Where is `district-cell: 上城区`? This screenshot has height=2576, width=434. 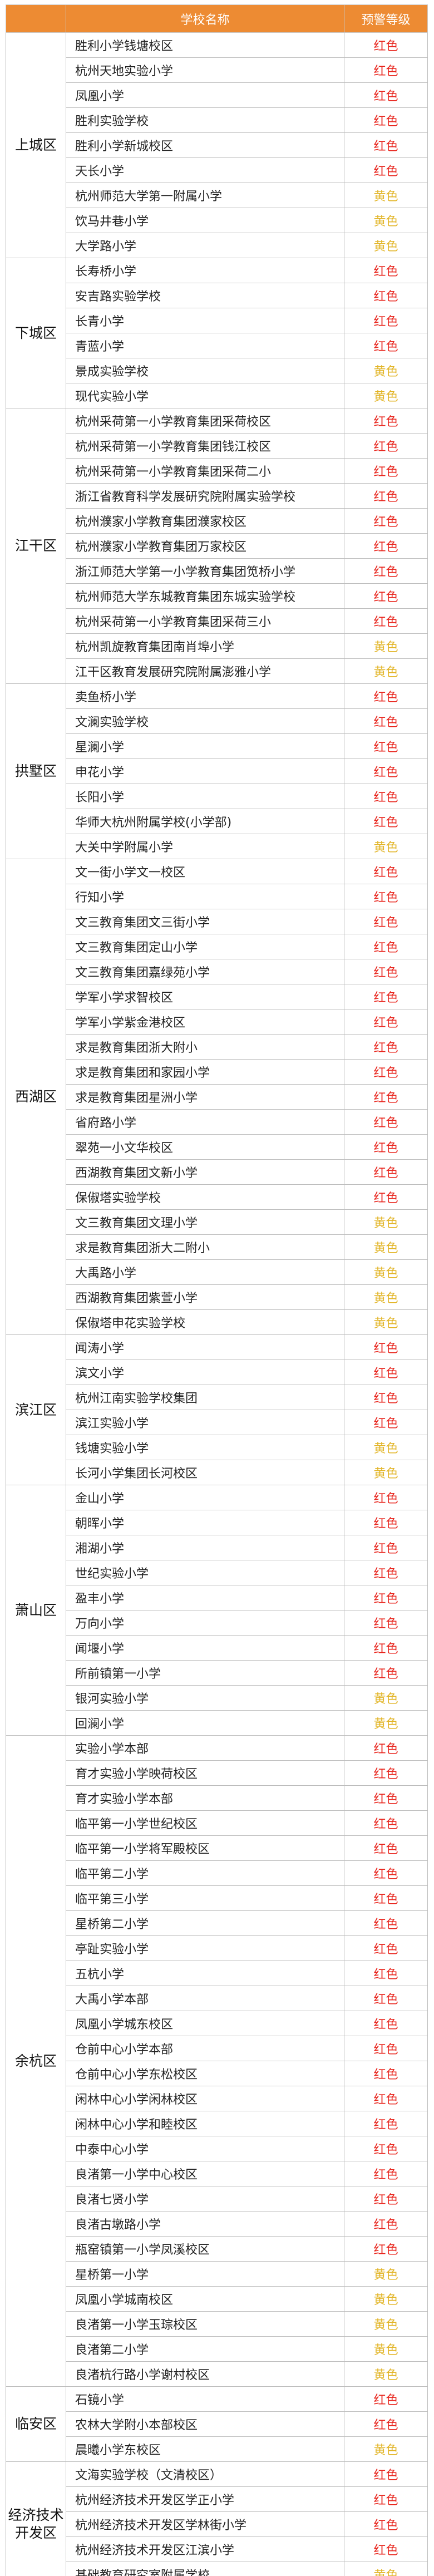
district-cell: 上城区 is located at coordinates (36, 145).